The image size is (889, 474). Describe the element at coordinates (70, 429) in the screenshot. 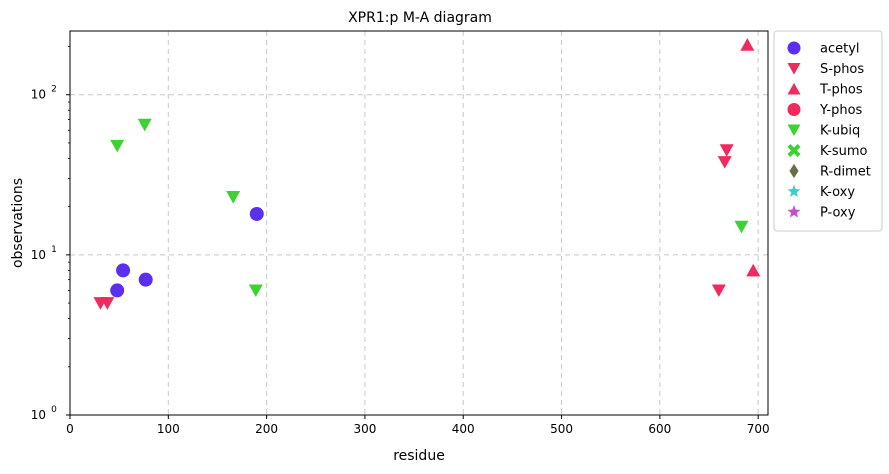

I see `x-tick-label: 0` at that location.